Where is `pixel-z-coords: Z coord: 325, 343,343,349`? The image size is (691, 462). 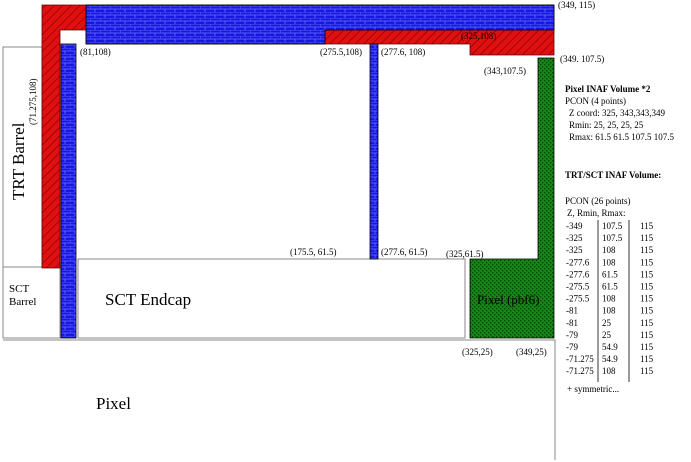
pixel-z-coords: Z coord: 325, 343,343,349 is located at coordinates (617, 113).